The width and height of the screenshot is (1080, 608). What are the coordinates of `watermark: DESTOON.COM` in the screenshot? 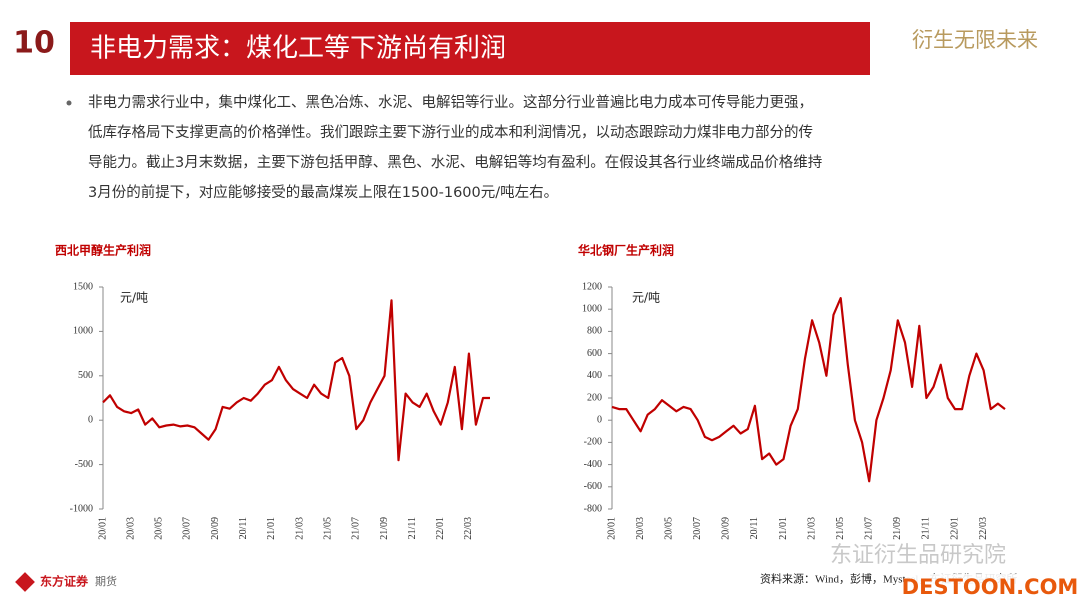 It's located at (990, 587).